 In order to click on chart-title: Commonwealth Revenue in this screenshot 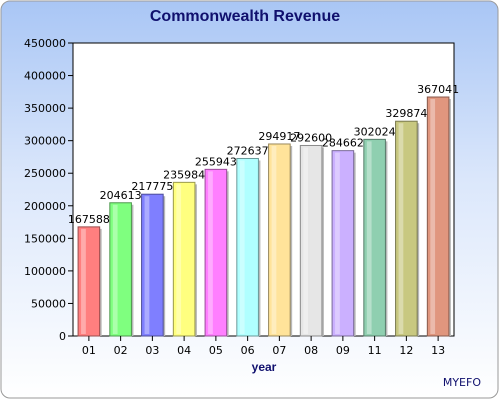, I will do `click(245, 16)`.